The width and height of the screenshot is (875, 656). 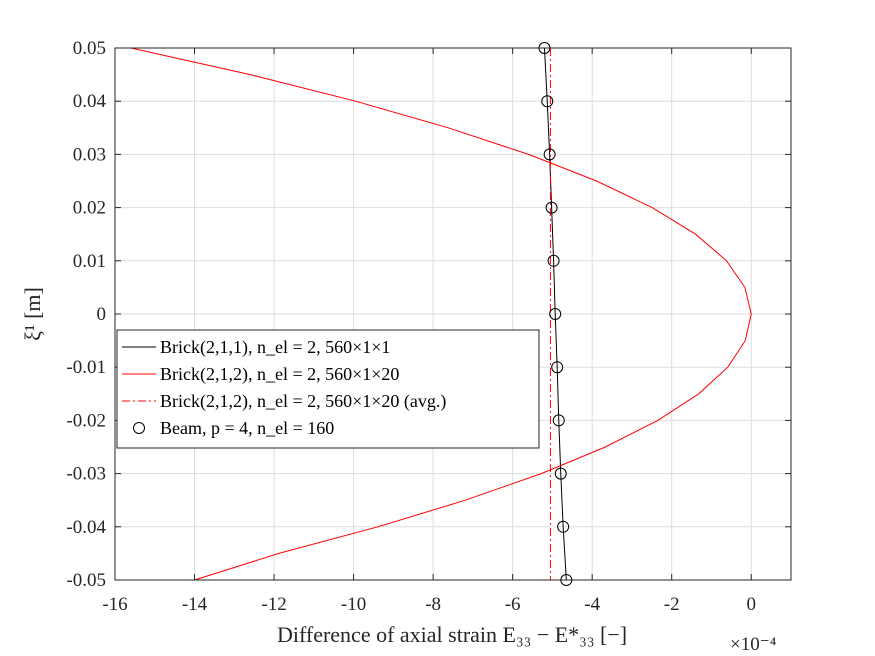 I want to click on x-tick-label: -12, so click(x=273, y=604).